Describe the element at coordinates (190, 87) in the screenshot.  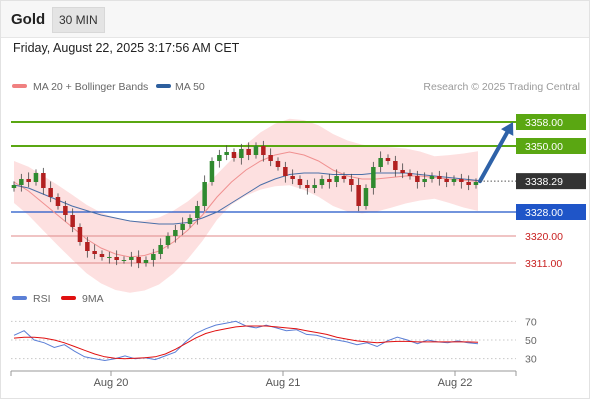
I see `ma50-legend-label: MA 50` at that location.